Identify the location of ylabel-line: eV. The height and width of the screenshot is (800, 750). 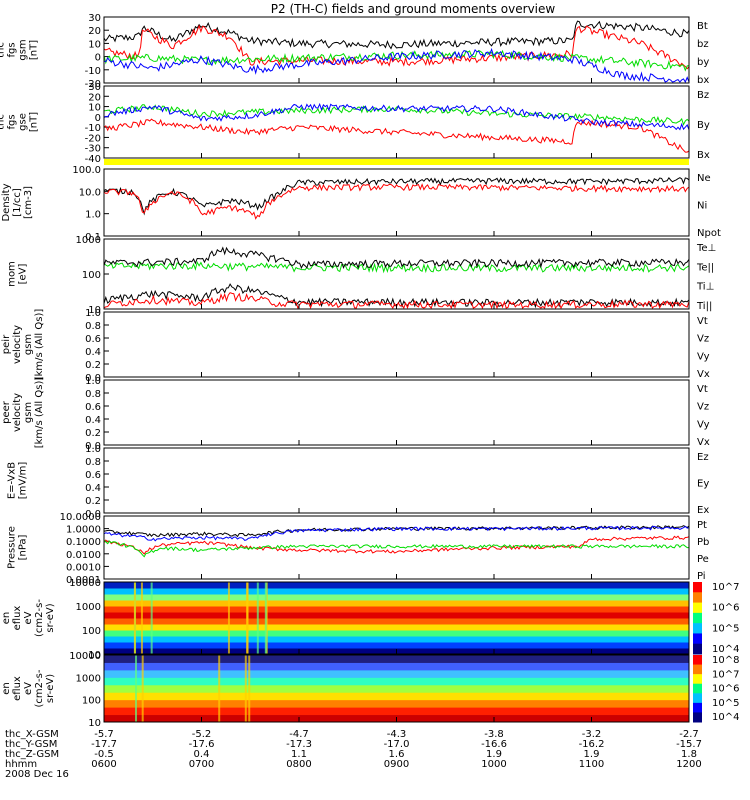
(28, 688).